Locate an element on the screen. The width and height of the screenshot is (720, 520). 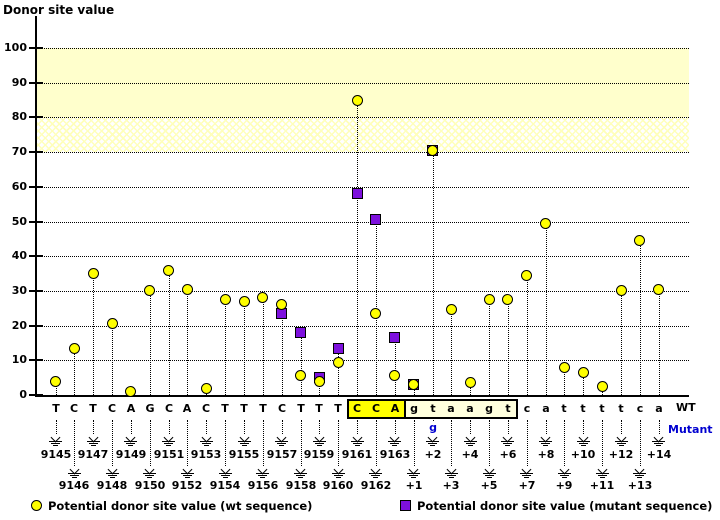
medium-score-band is located at coordinates (363, 134).